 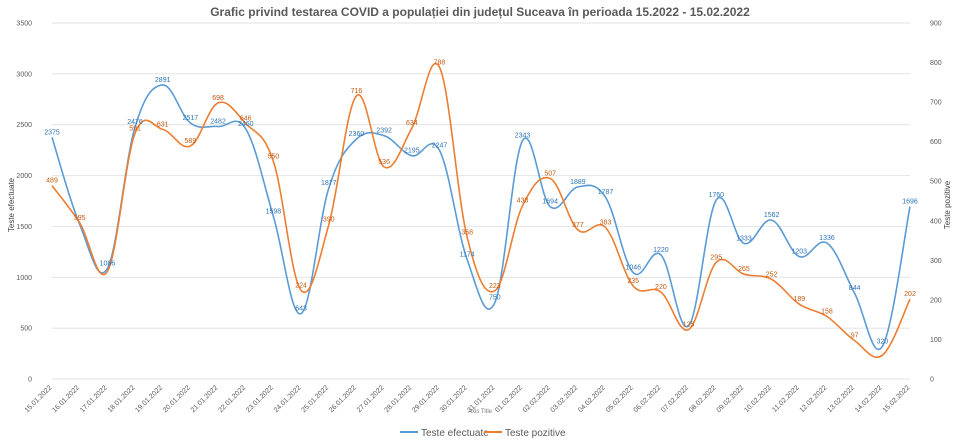 What do you see at coordinates (772, 215) in the screenshot?
I see `data-label-teste-efectuate: 1562` at bounding box center [772, 215].